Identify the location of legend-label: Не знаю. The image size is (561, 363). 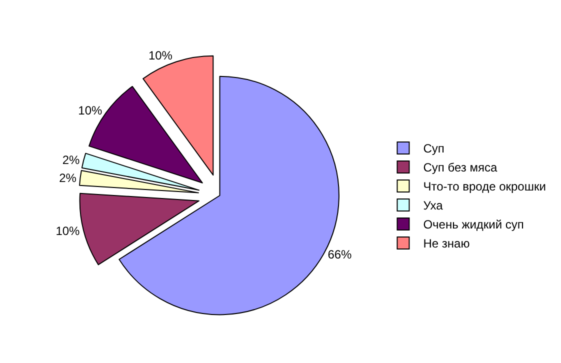
(446, 243).